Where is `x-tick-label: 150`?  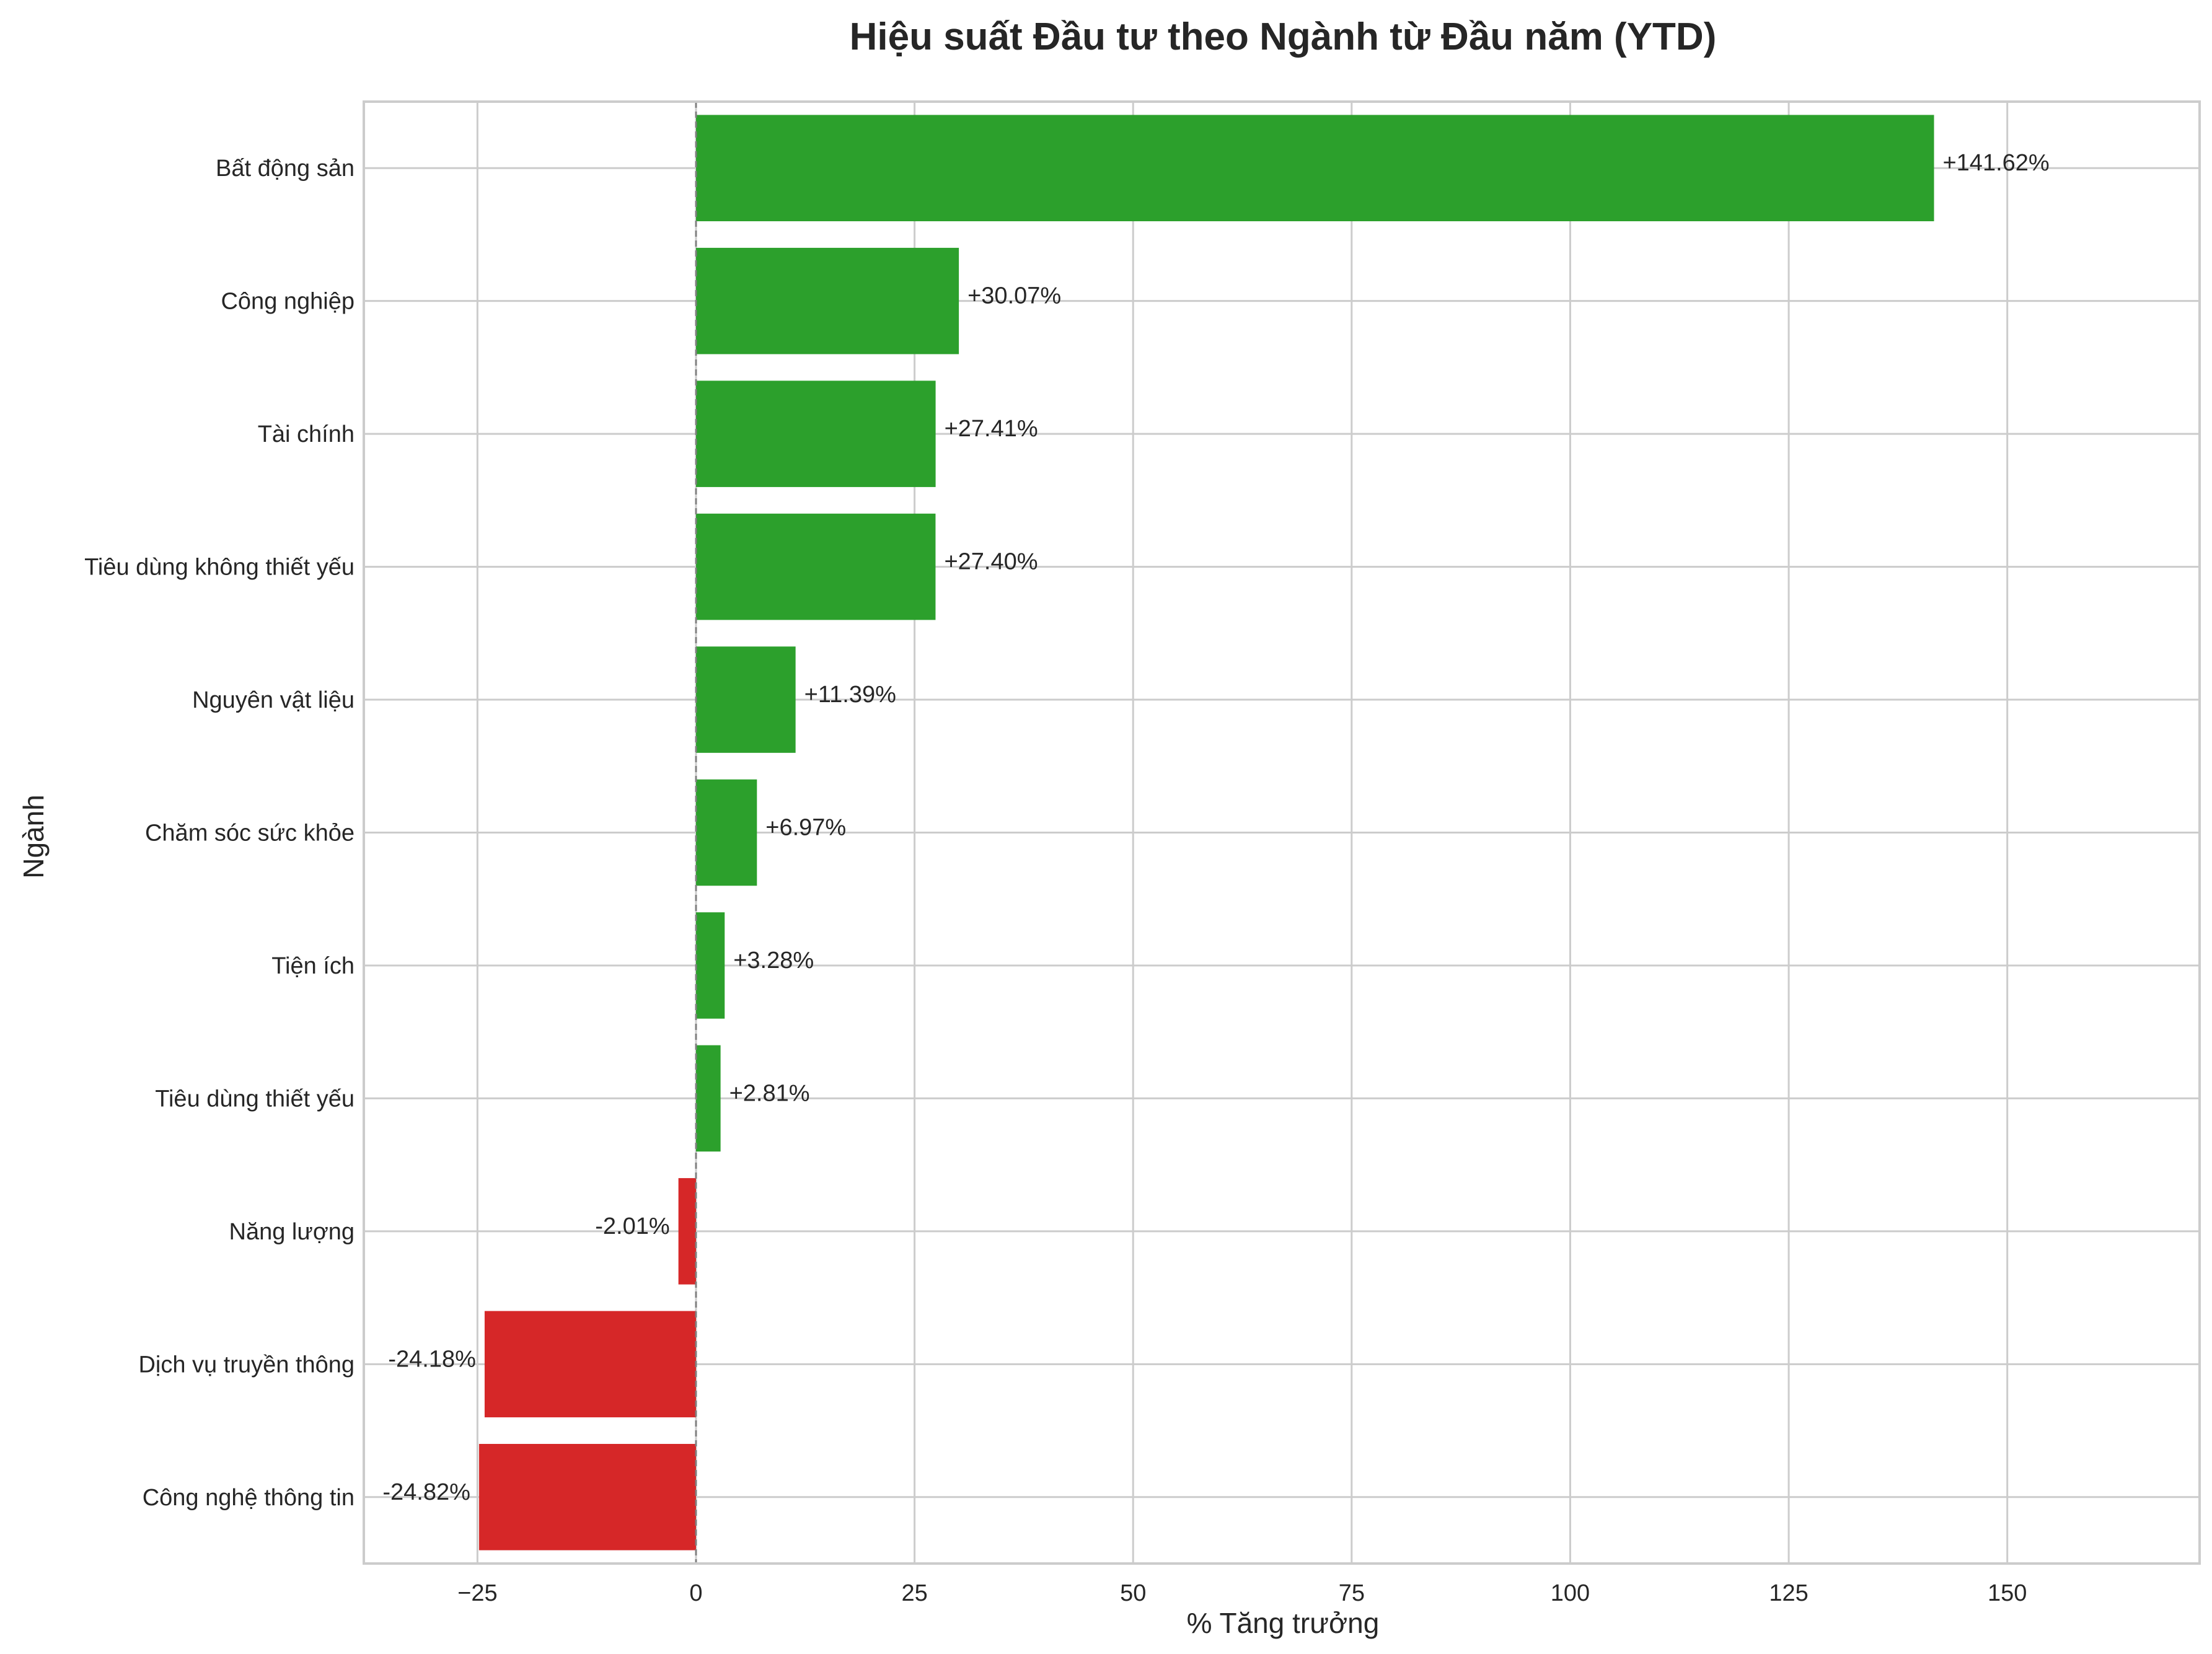 x-tick-label: 150 is located at coordinates (2007, 1593).